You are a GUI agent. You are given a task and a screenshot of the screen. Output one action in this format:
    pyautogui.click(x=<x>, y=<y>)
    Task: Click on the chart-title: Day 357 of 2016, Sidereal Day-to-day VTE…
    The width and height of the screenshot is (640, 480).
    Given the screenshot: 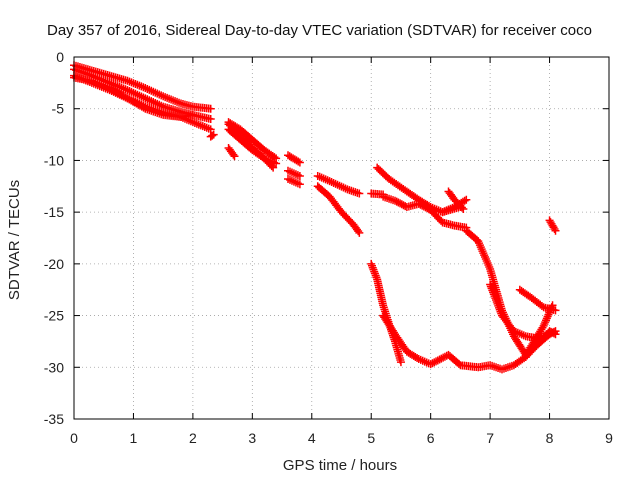 What is the action you would take?
    pyautogui.click(x=319, y=30)
    